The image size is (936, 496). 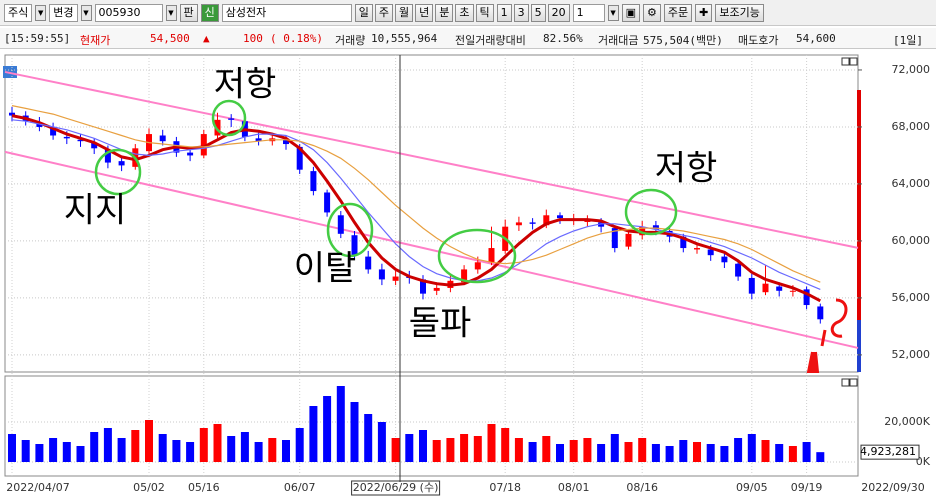 I want to click on current-volume-label: 4,923,281, so click(x=888, y=451).